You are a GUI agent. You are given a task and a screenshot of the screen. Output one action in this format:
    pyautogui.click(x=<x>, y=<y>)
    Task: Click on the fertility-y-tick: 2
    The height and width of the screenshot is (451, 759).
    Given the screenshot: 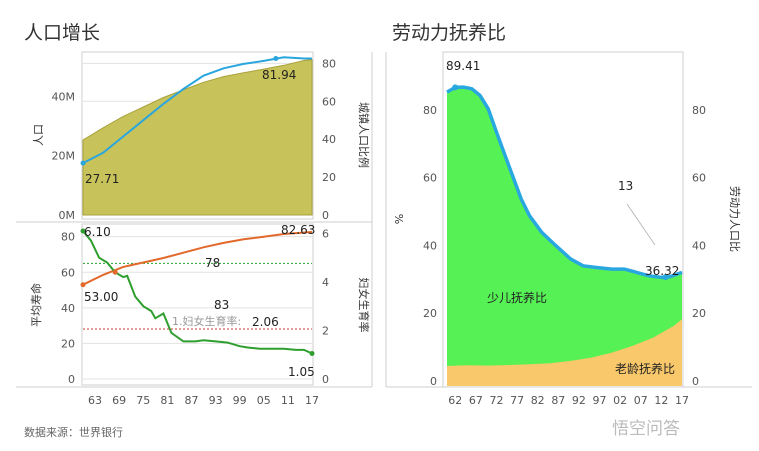 What is the action you would take?
    pyautogui.click(x=325, y=330)
    